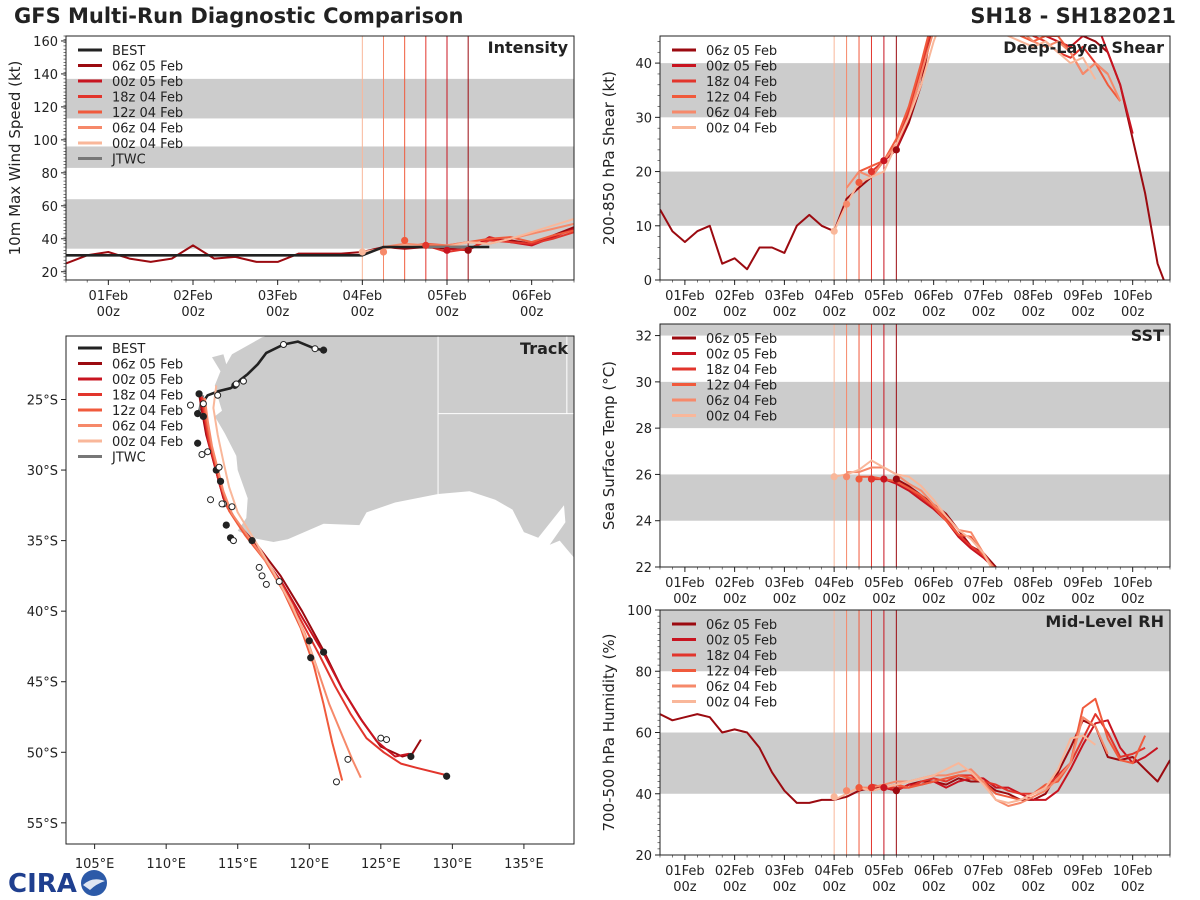  Describe the element at coordinates (884, 871) in the screenshot. I see `rh-xtick-label: 05Feb` at that location.